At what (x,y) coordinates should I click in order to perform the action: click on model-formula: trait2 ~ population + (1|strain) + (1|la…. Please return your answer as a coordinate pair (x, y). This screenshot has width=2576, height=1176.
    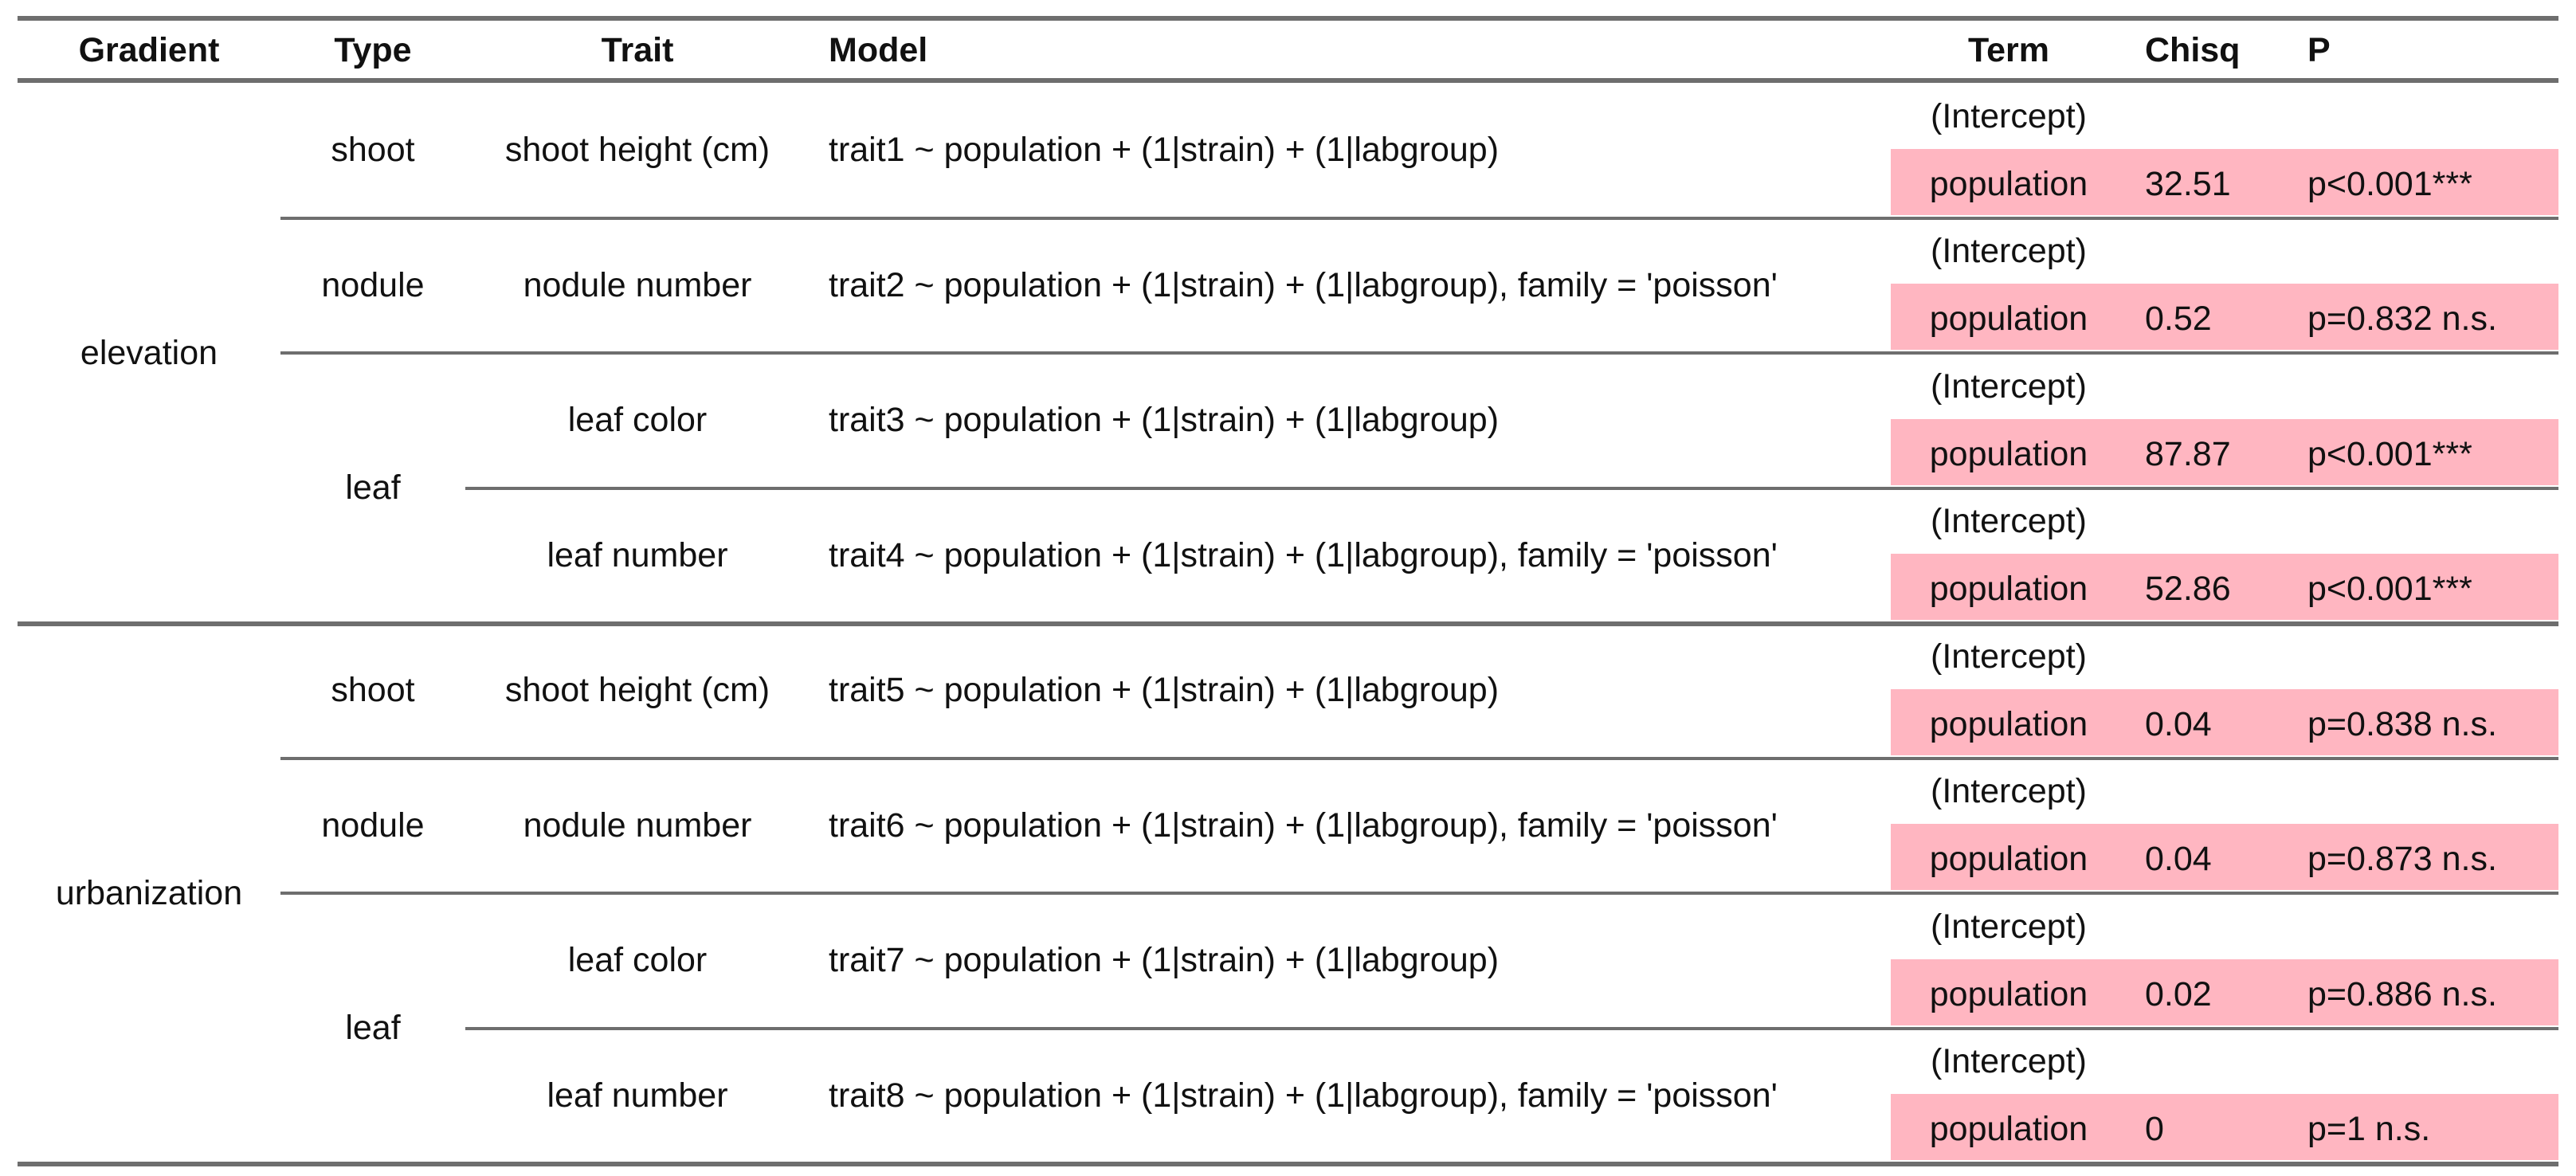
    Looking at the image, I should click on (1303, 284).